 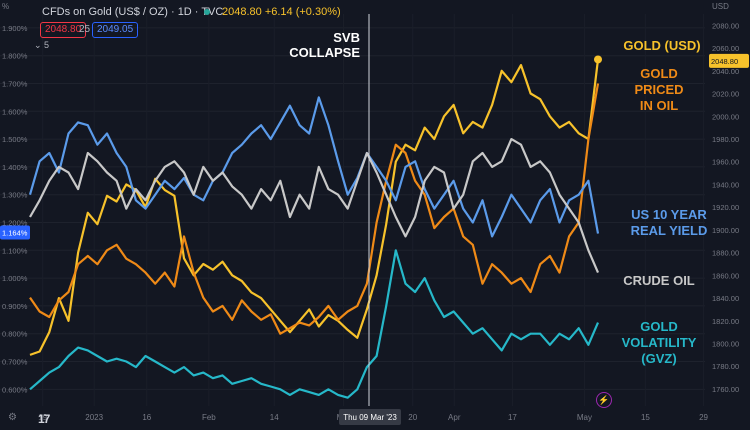 What do you see at coordinates (659, 105) in the screenshot?
I see `series-label: IN OIL` at bounding box center [659, 105].